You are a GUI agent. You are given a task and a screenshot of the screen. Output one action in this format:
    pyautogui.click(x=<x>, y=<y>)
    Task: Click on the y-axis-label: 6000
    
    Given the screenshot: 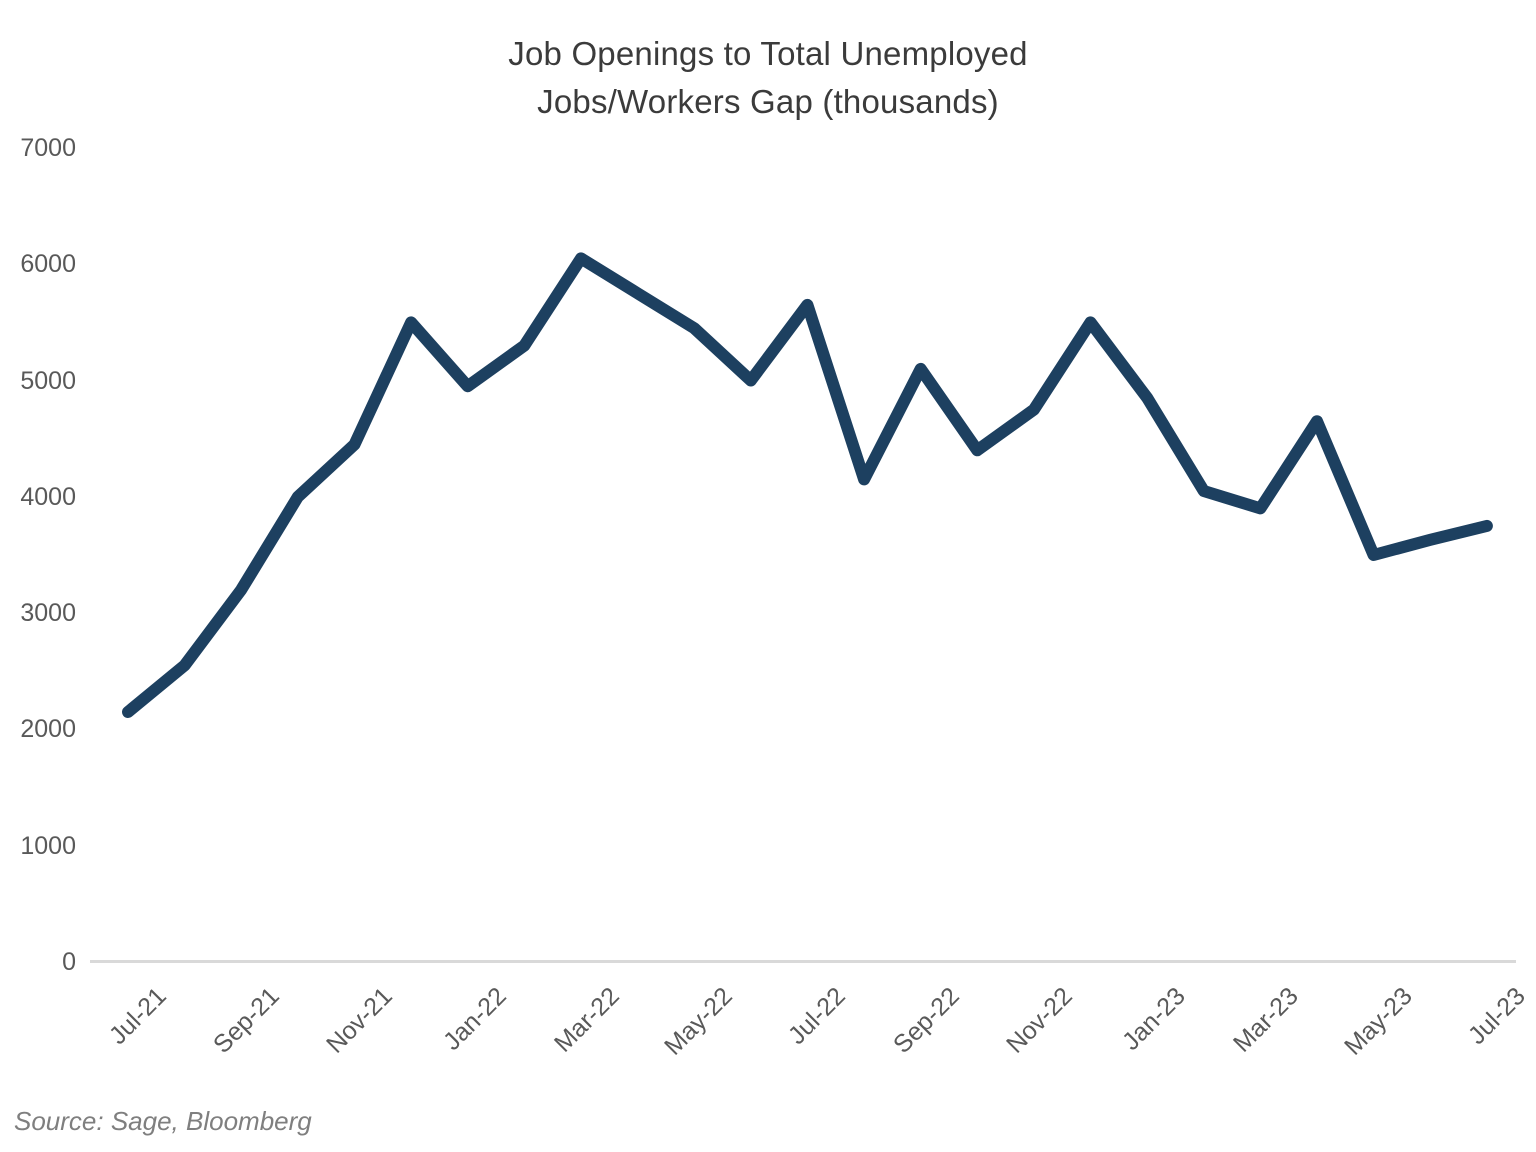 What is the action you would take?
    pyautogui.click(x=48, y=264)
    